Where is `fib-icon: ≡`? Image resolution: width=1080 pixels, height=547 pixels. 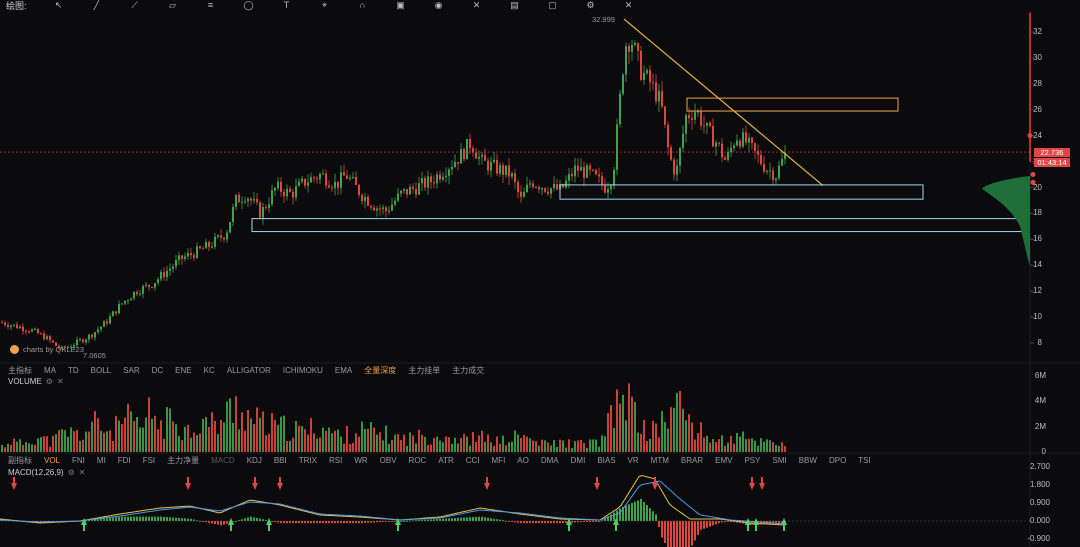
fib-icon: ≡ is located at coordinates (210, 5).